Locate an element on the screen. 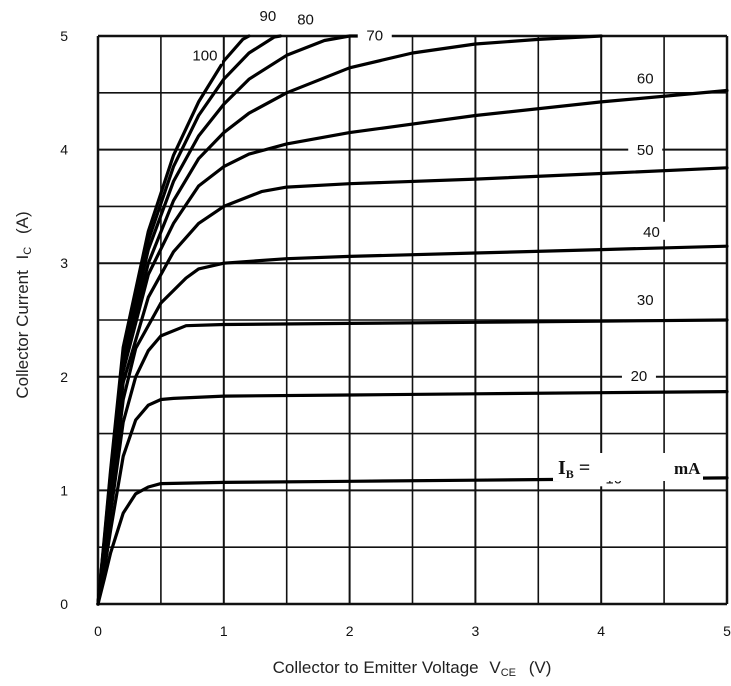 The height and width of the screenshot is (686, 731). y-axis-title: Collector Current IC (A) is located at coordinates (24, 304).